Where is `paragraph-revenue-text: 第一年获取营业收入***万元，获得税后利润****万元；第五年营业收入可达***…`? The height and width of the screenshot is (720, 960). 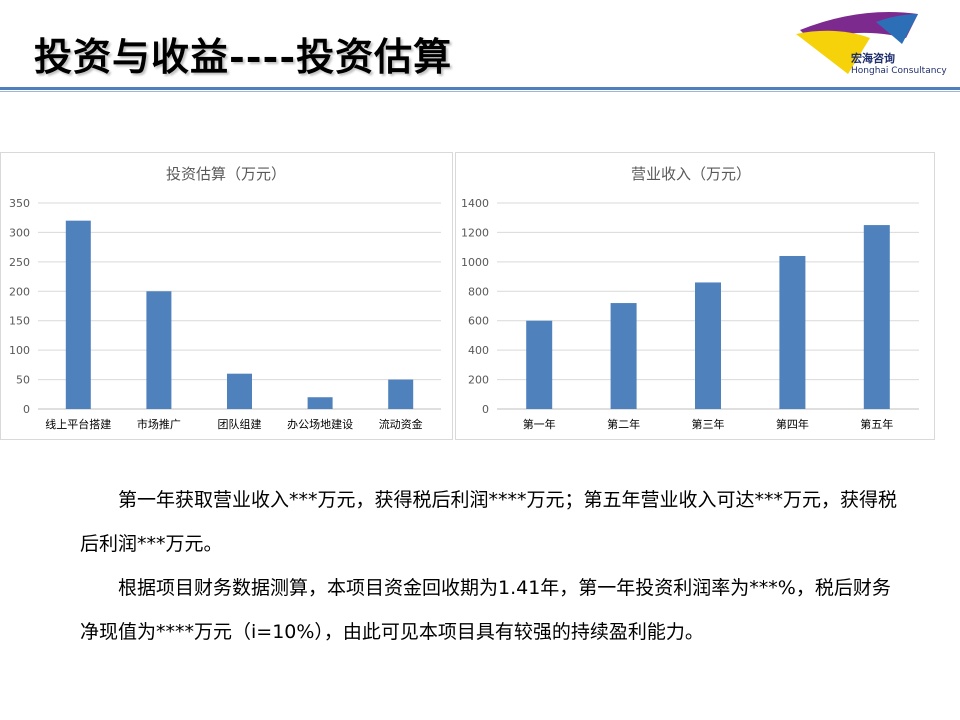 paragraph-revenue-text: 第一年获取营业收入***万元，获得税后利润****万元；第五年营业收入可达***… is located at coordinates (489, 522).